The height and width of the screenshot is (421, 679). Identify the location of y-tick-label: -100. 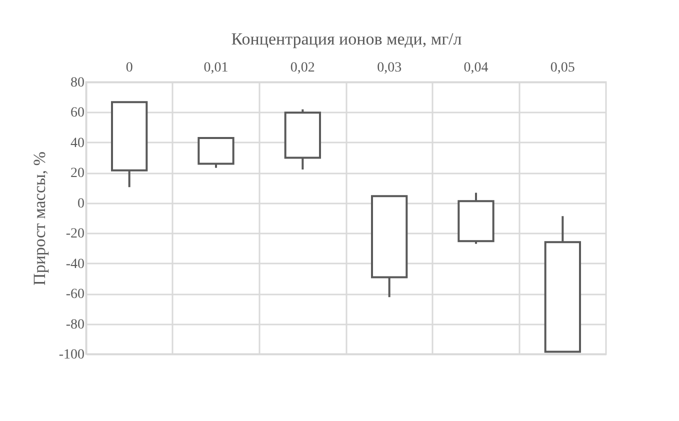
(71, 355).